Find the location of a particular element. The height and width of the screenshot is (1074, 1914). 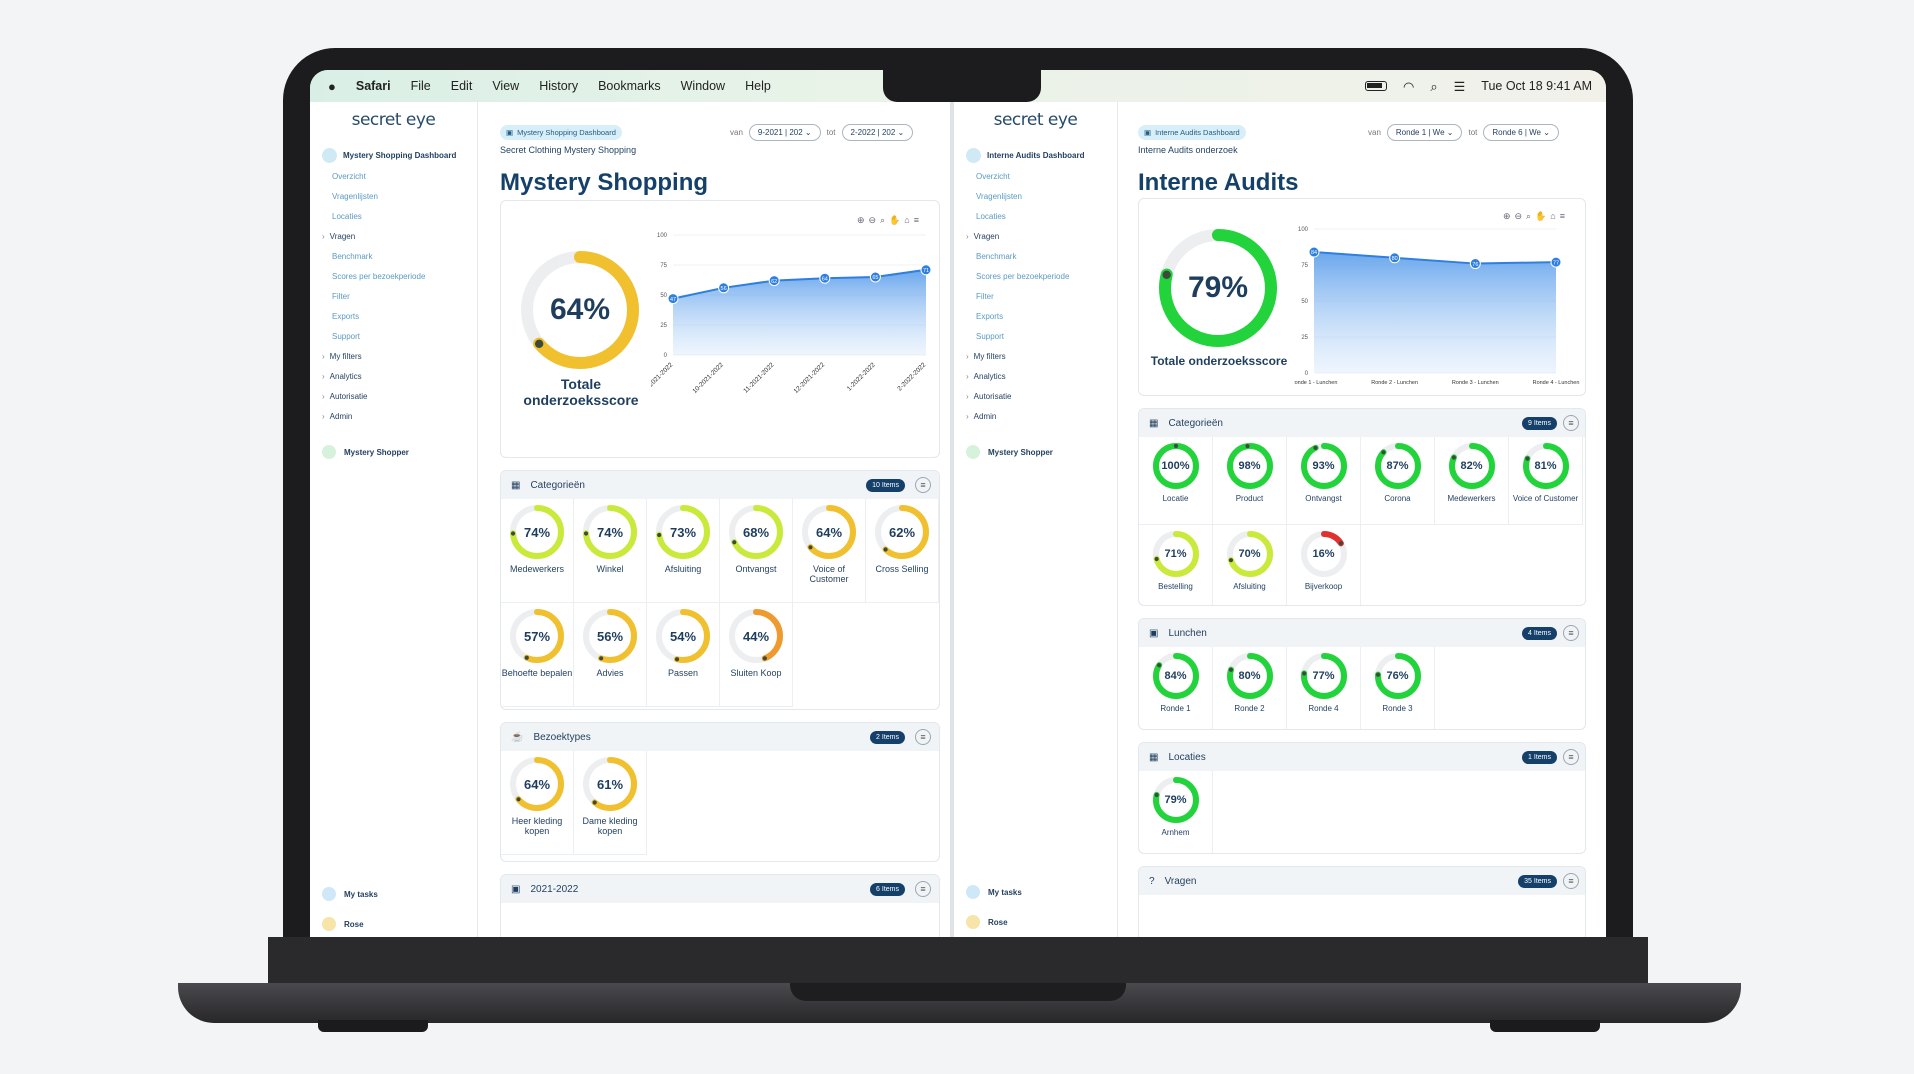

menu-view: View is located at coordinates (506, 86).